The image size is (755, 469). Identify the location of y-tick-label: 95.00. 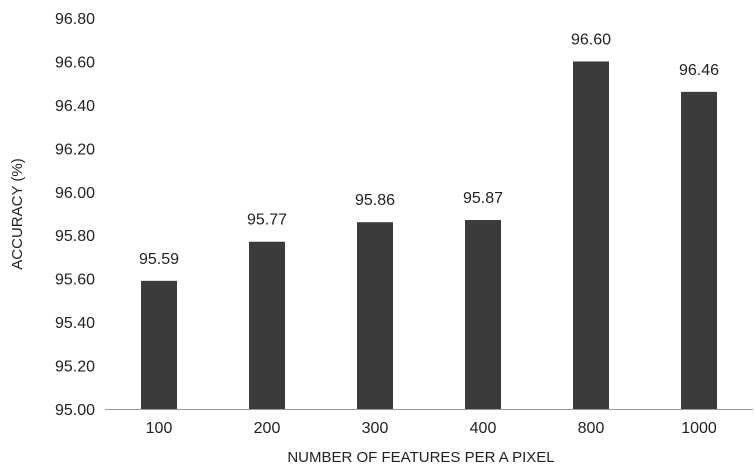
(75, 410).